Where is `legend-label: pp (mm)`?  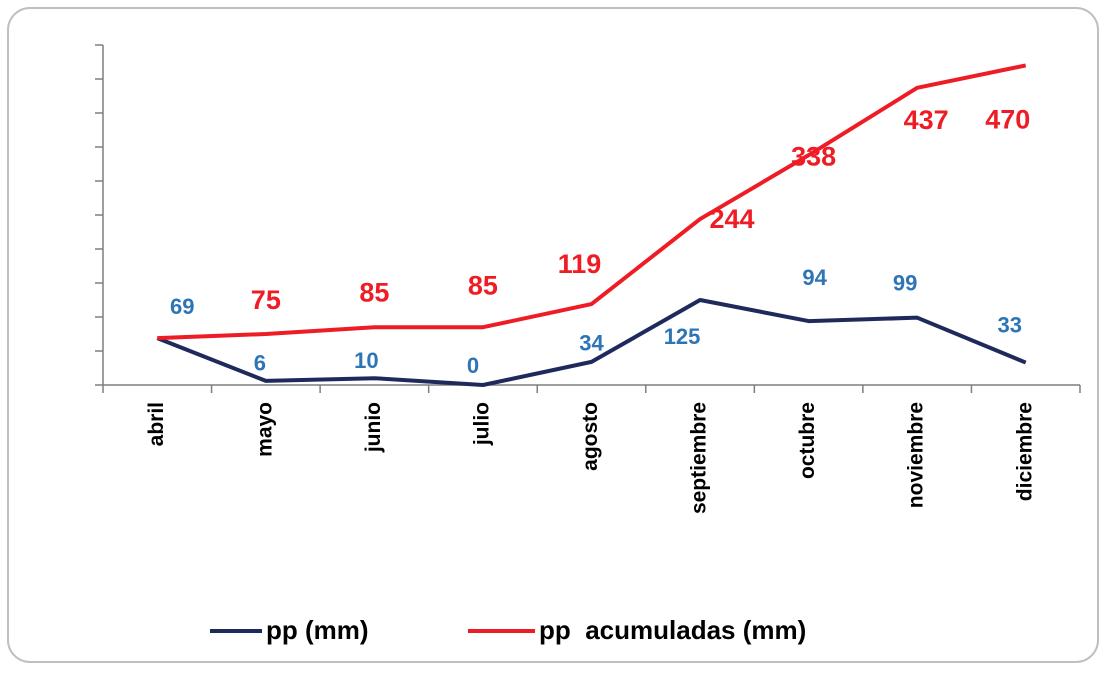 legend-label: pp (mm) is located at coordinates (317, 630).